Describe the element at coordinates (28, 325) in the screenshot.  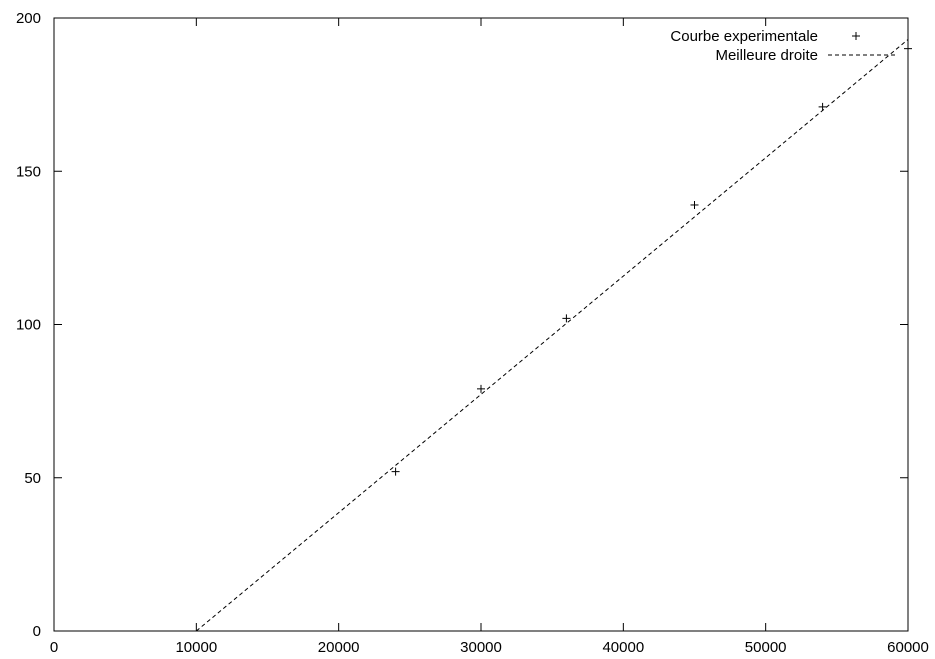
I see `y-tick-label: 100` at that location.